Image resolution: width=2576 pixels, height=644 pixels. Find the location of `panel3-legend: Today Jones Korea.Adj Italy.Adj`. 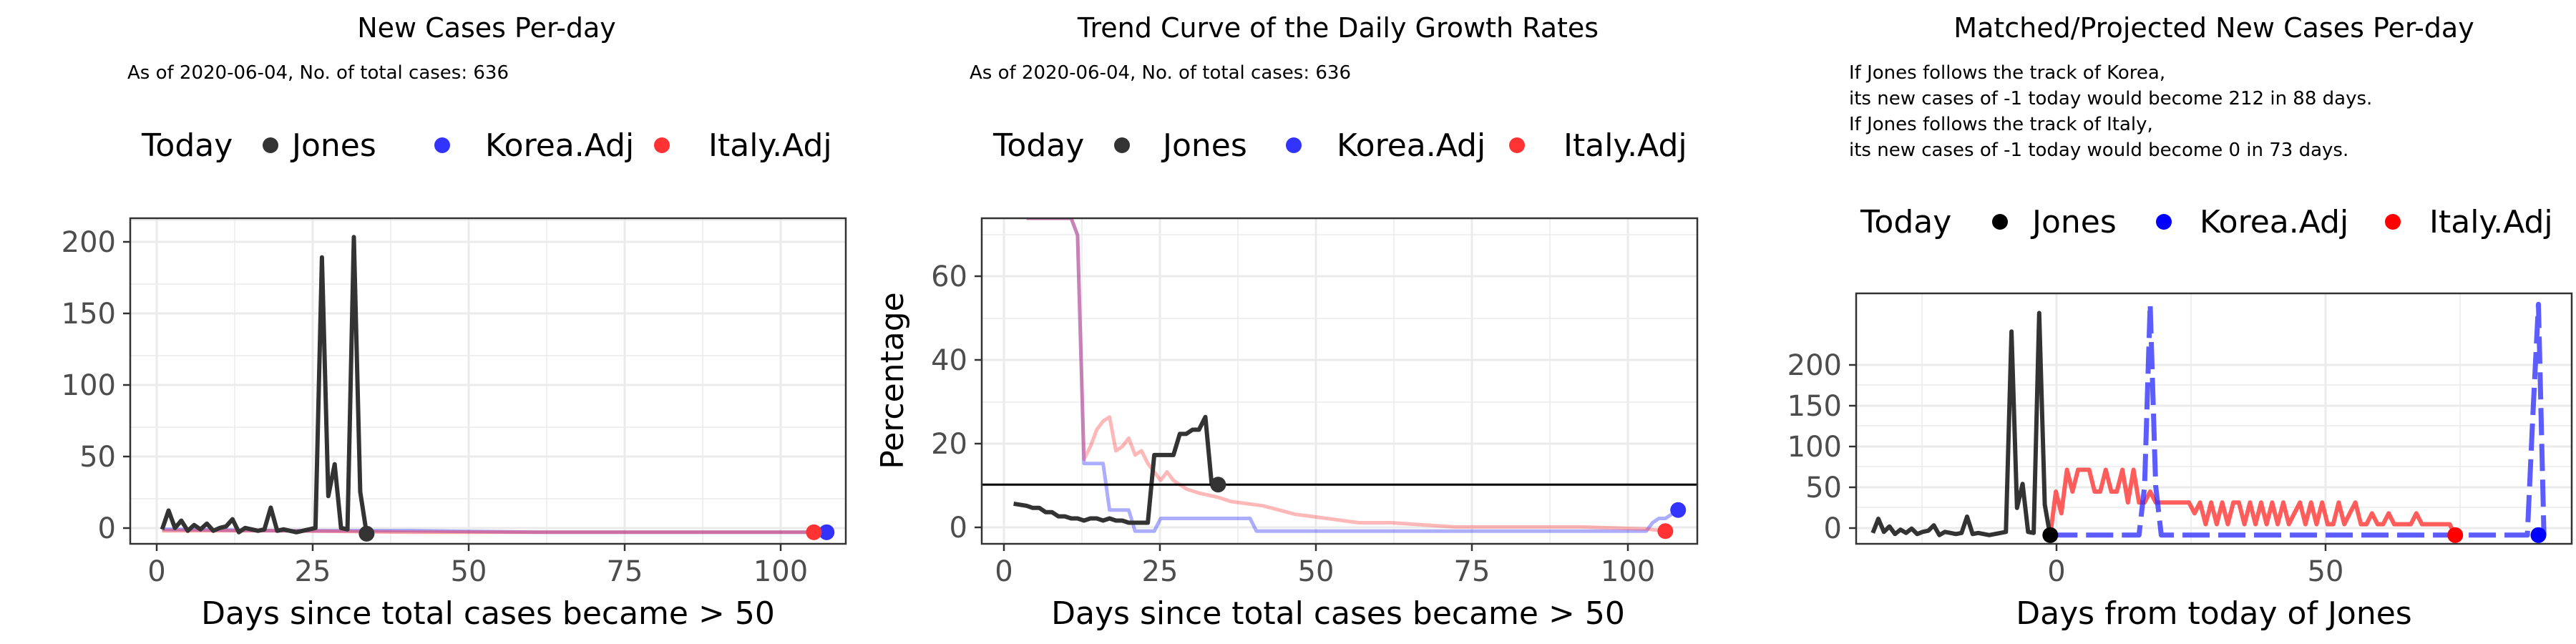

panel3-legend: Today Jones Korea.Adj Italy.Adj is located at coordinates (2206, 222).